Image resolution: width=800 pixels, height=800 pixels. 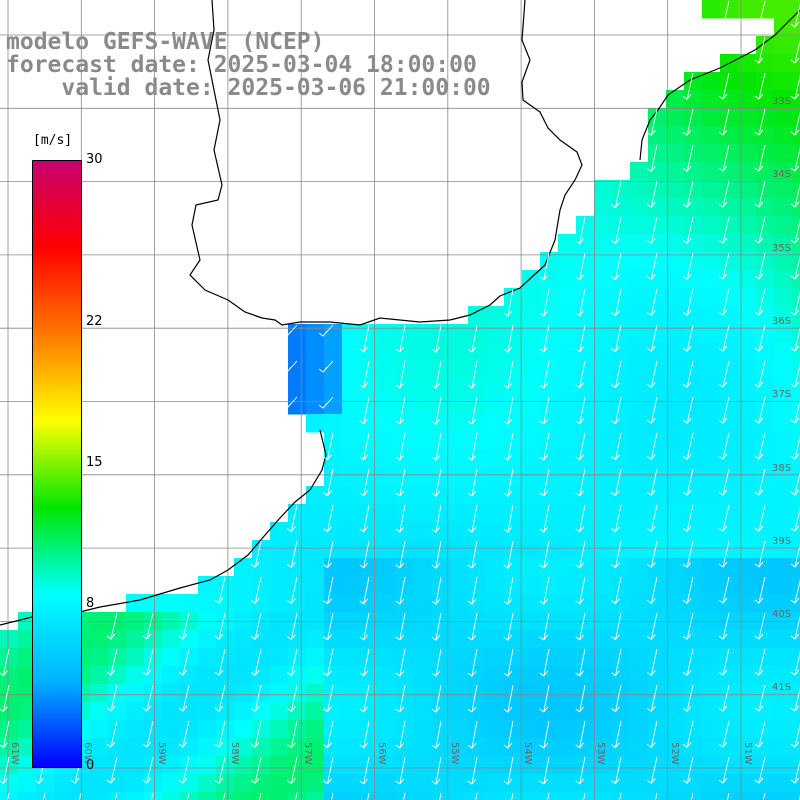 I want to click on longitude-label: 55W, so click(x=454, y=753).